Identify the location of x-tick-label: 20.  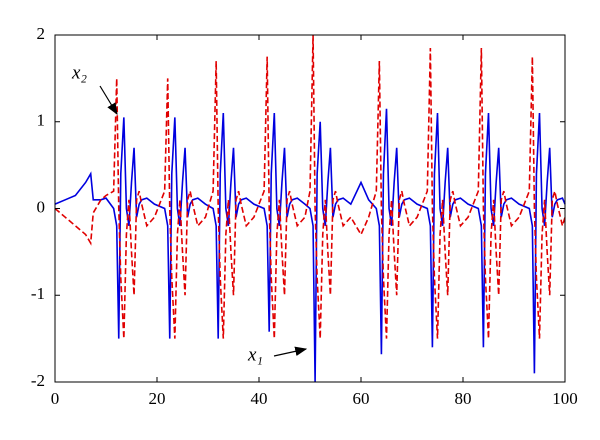
(157, 398).